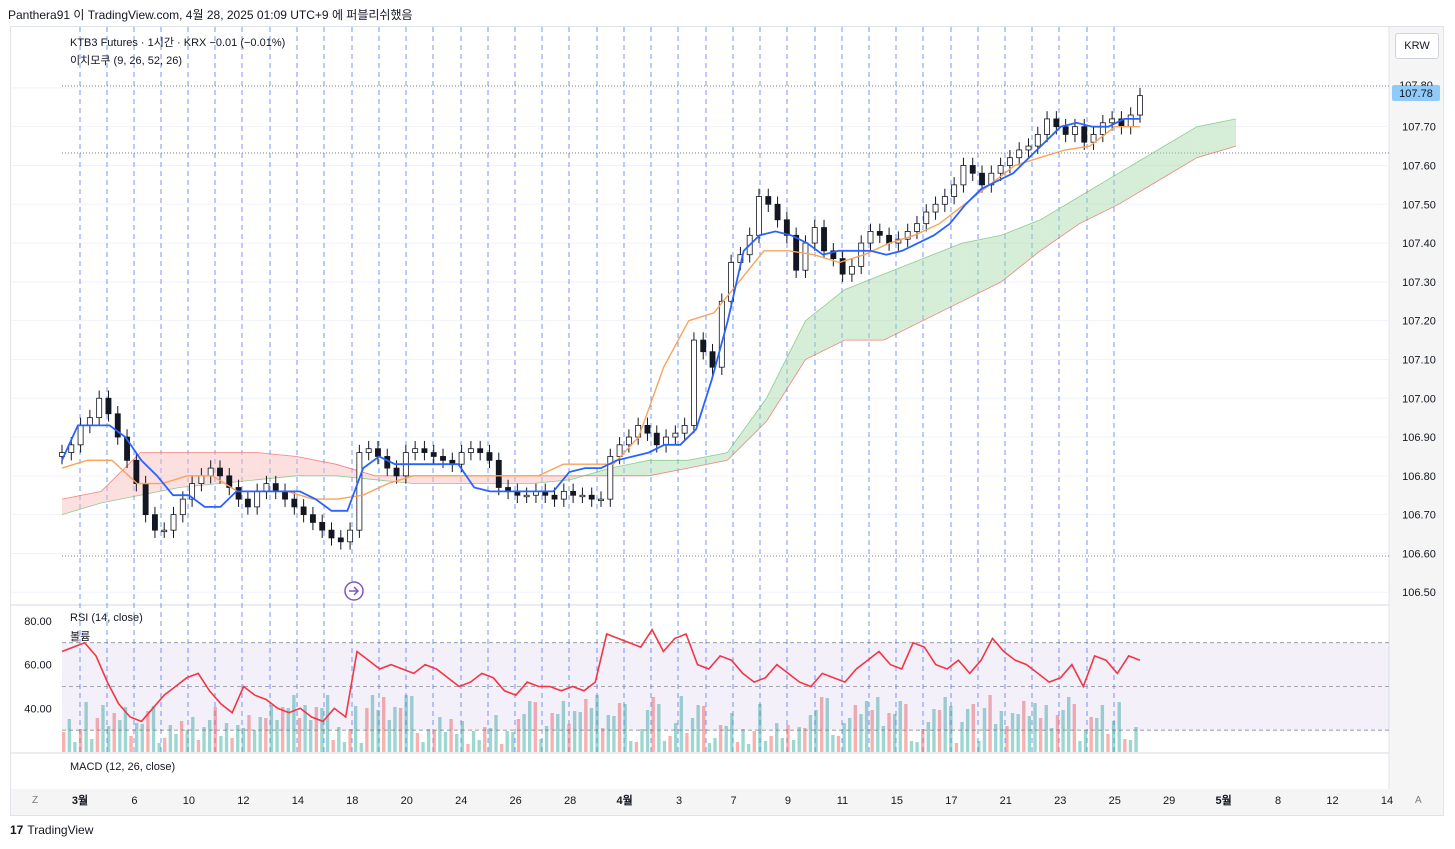  Describe the element at coordinates (1387, 801) in the screenshot. I see `time-tick-label: 14` at that location.